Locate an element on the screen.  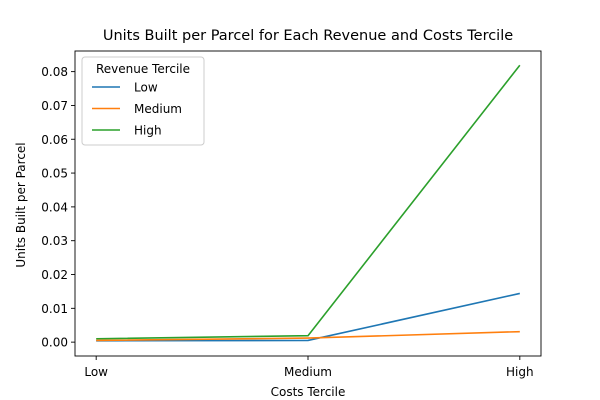
y-tick-label: 0.01 is located at coordinates (54, 309).